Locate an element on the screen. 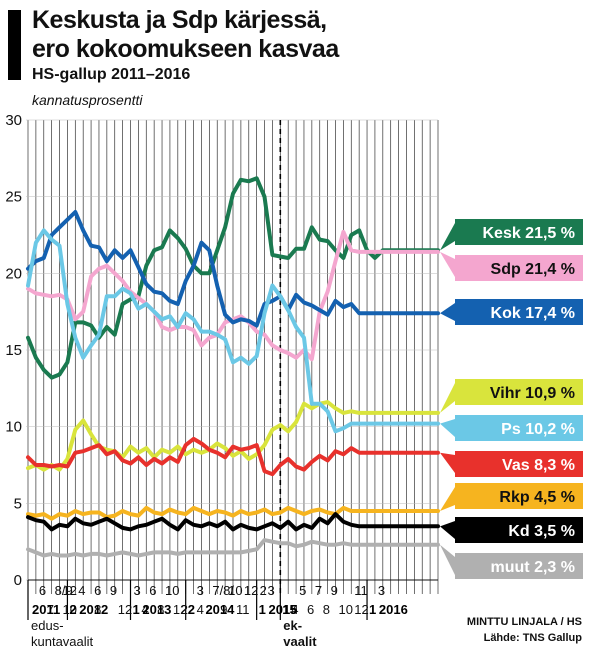  y-tick-label: 20 is located at coordinates (13, 273).